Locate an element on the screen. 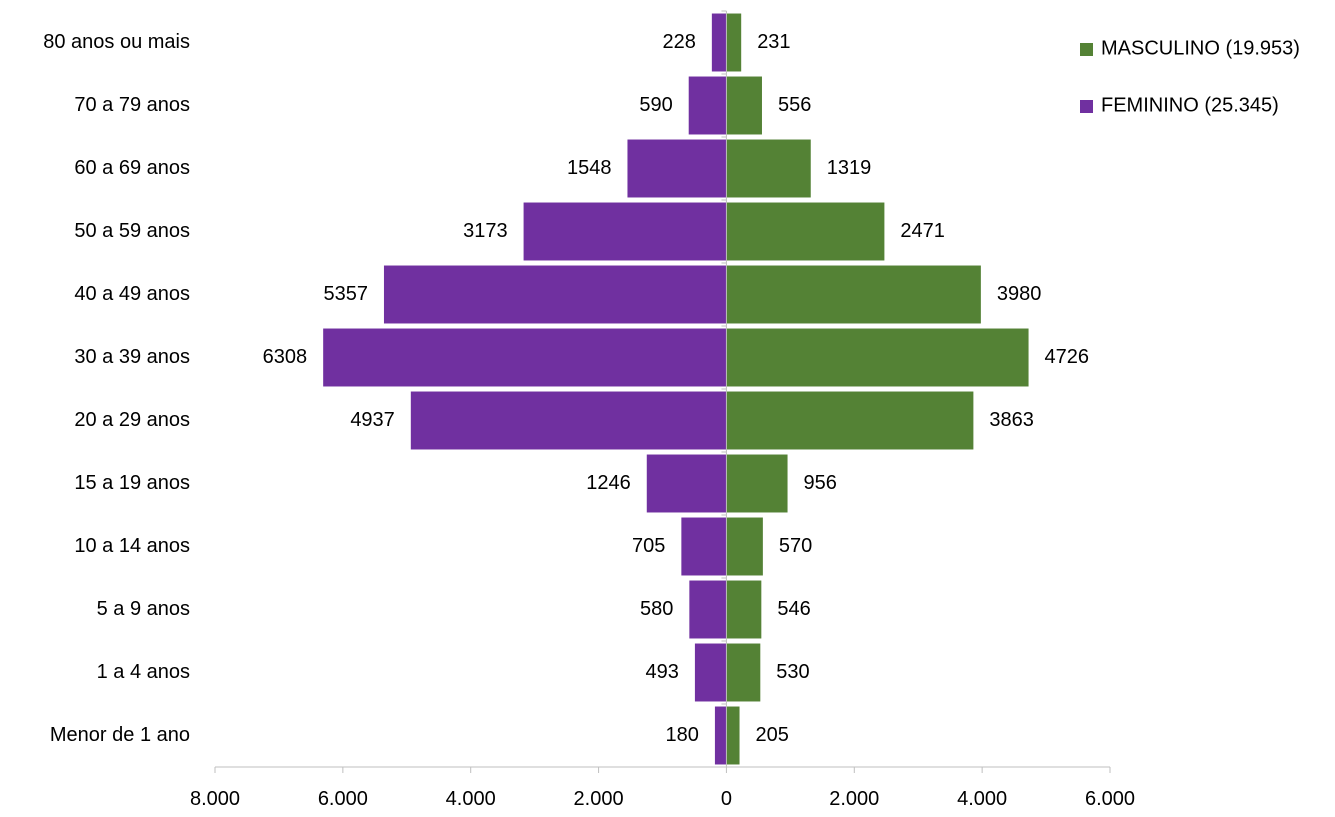 The height and width of the screenshot is (817, 1335). category-label: 40 a 49 anos is located at coordinates (132, 294).